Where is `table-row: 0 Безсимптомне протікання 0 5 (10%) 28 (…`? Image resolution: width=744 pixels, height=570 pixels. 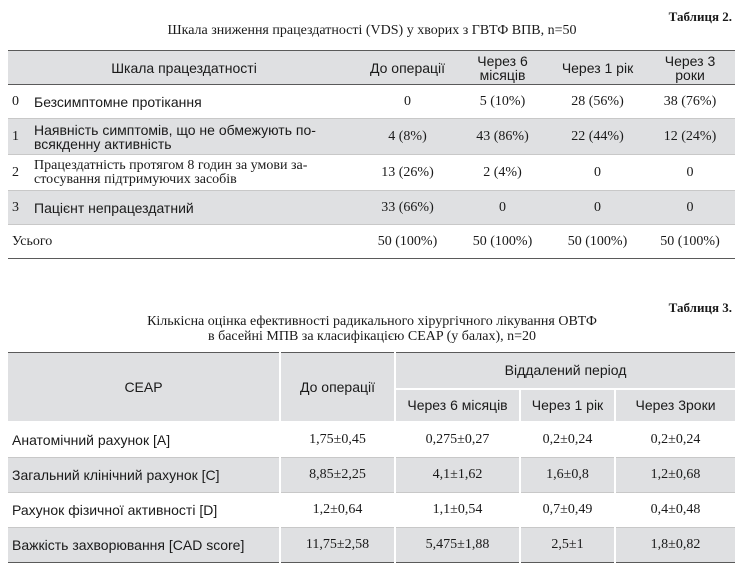
table-row: 0 Безсимптомне протікання 0 5 (10%) 28 (… is located at coordinates (372, 101).